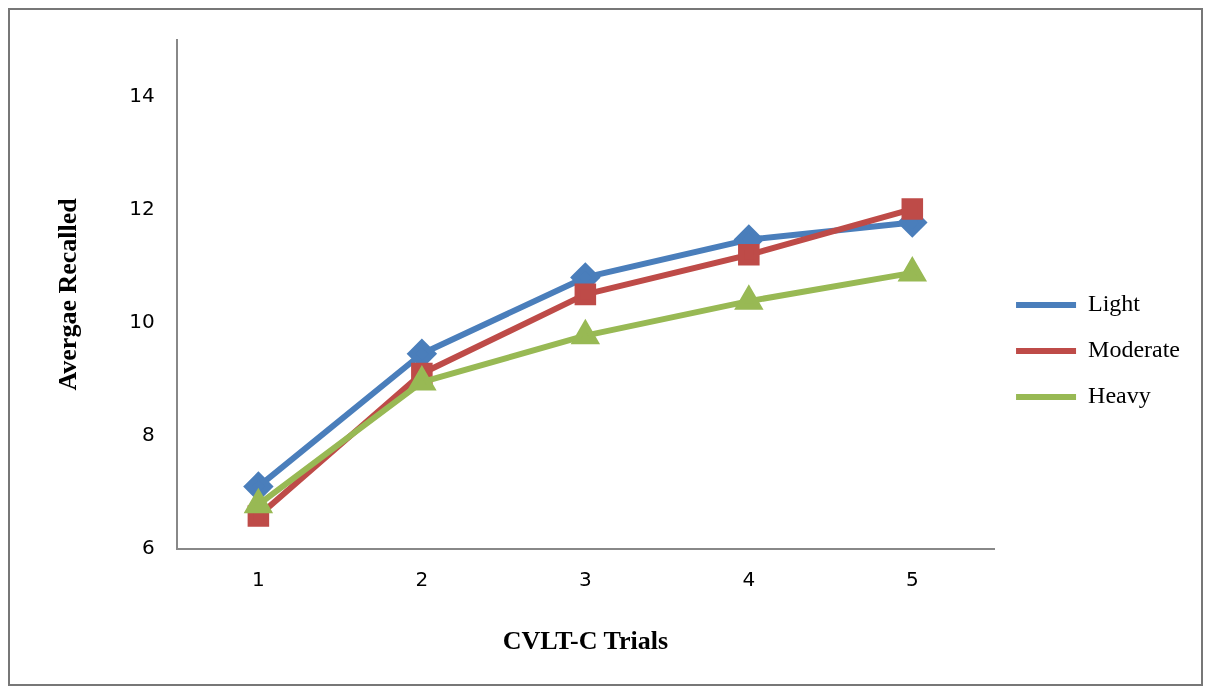  Describe the element at coordinates (585, 579) in the screenshot. I see `x-tick-label: 3` at that location.